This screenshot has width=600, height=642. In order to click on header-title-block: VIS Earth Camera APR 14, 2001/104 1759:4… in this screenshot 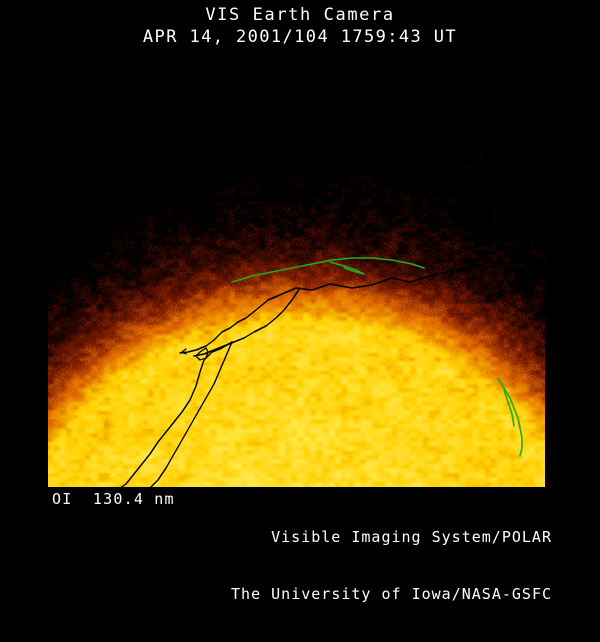, I will do `click(300, 26)`.